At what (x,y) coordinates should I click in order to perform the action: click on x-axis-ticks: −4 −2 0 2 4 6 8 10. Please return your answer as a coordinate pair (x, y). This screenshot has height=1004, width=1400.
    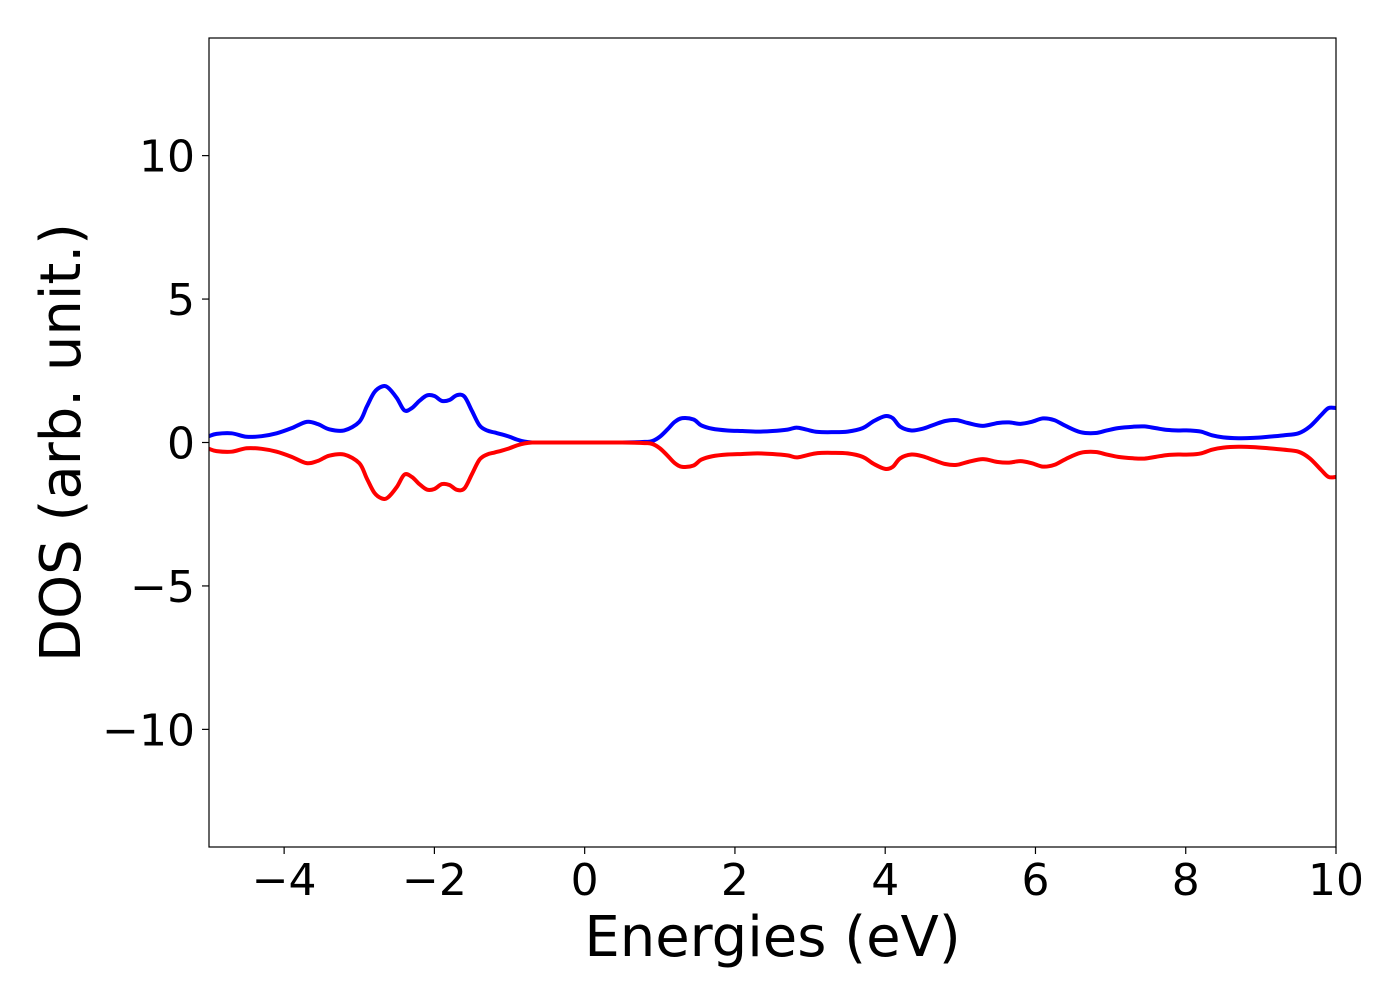
    Looking at the image, I should click on (808, 876).